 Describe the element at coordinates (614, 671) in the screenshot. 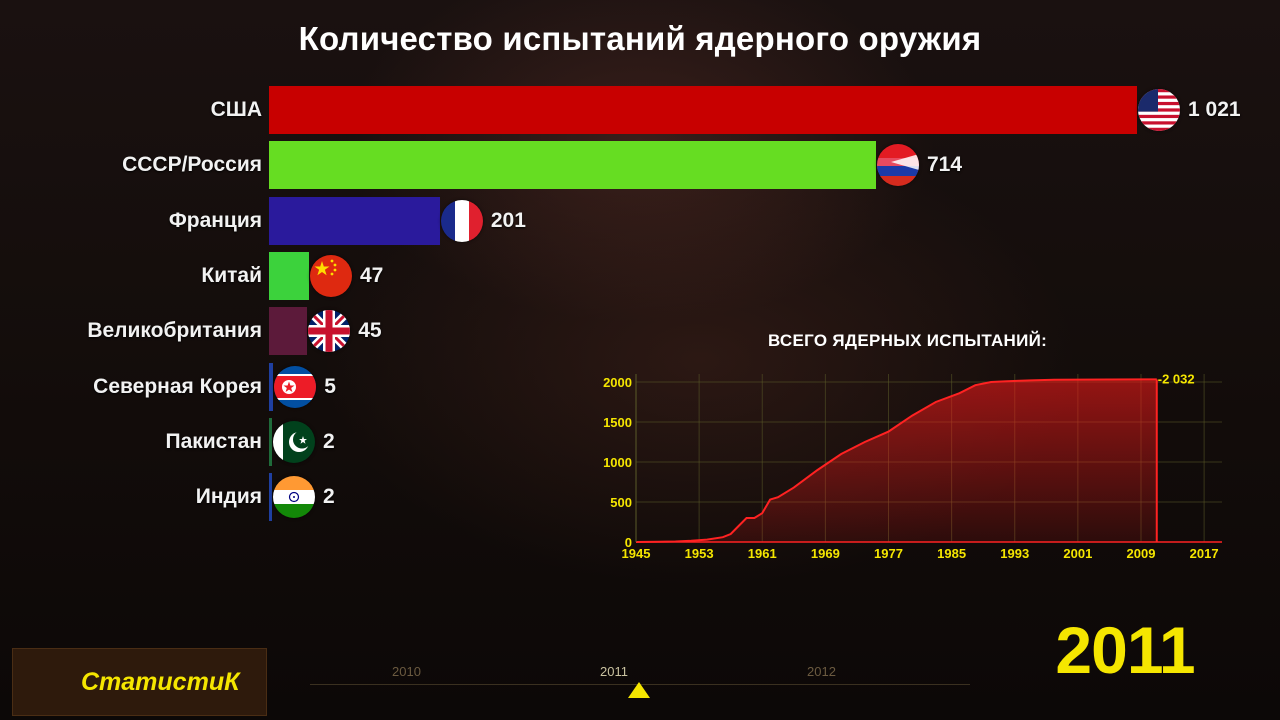

I see `timeline-year-2011: 2011` at that location.